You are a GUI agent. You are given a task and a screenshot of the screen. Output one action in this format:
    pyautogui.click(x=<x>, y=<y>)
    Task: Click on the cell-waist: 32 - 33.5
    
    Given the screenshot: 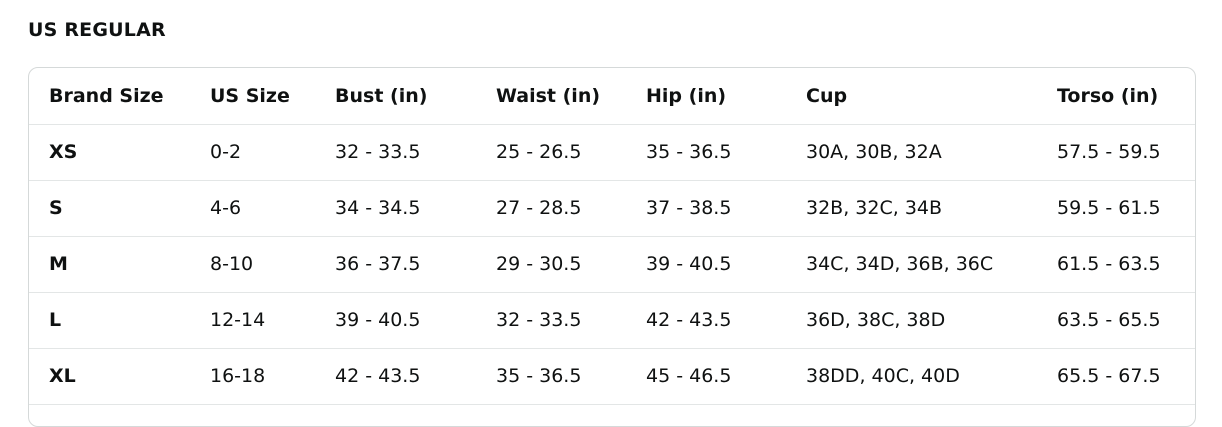 What is the action you would take?
    pyautogui.click(x=551, y=320)
    